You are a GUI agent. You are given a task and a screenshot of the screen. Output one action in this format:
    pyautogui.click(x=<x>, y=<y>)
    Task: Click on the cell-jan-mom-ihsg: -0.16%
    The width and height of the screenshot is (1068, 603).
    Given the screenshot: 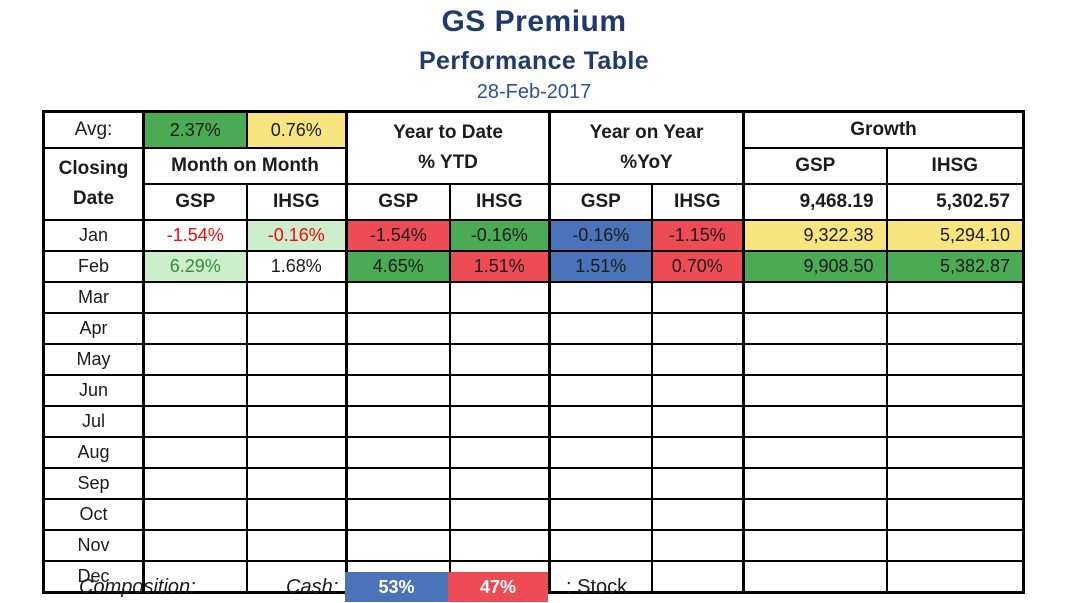 What is the action you would take?
    pyautogui.click(x=296, y=235)
    